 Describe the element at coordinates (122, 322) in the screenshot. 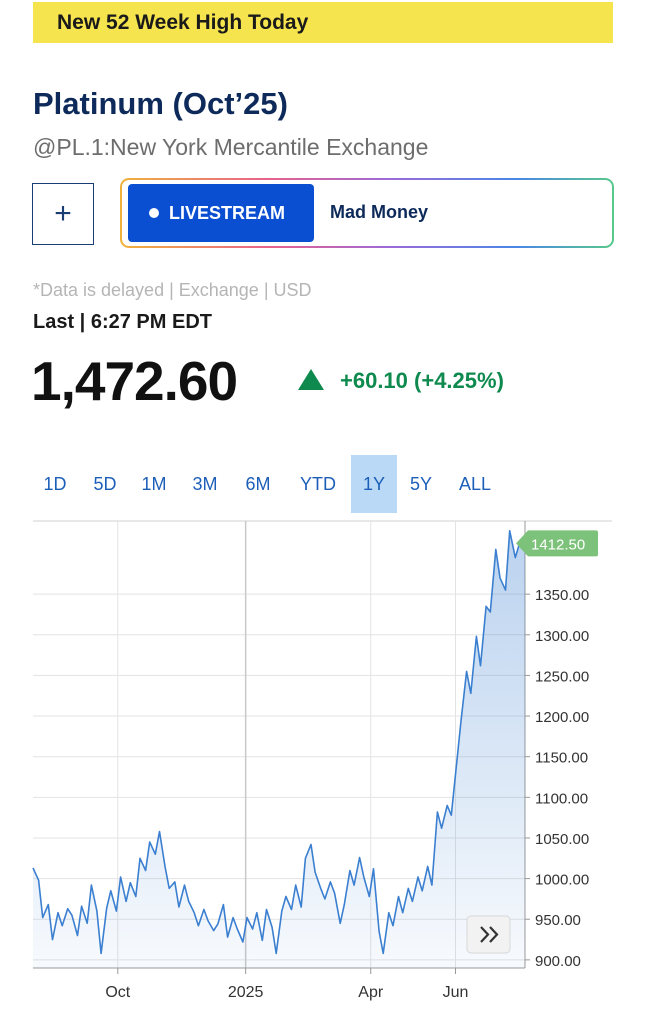

I see `last-trade-time: Last | 6:27 PM EDT` at that location.